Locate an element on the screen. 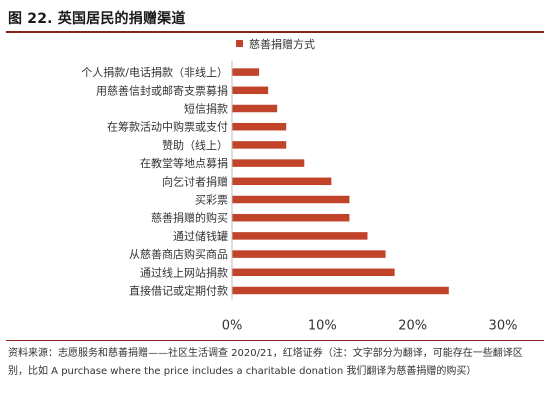 The height and width of the screenshot is (410, 550). legend-swatch is located at coordinates (239, 43).